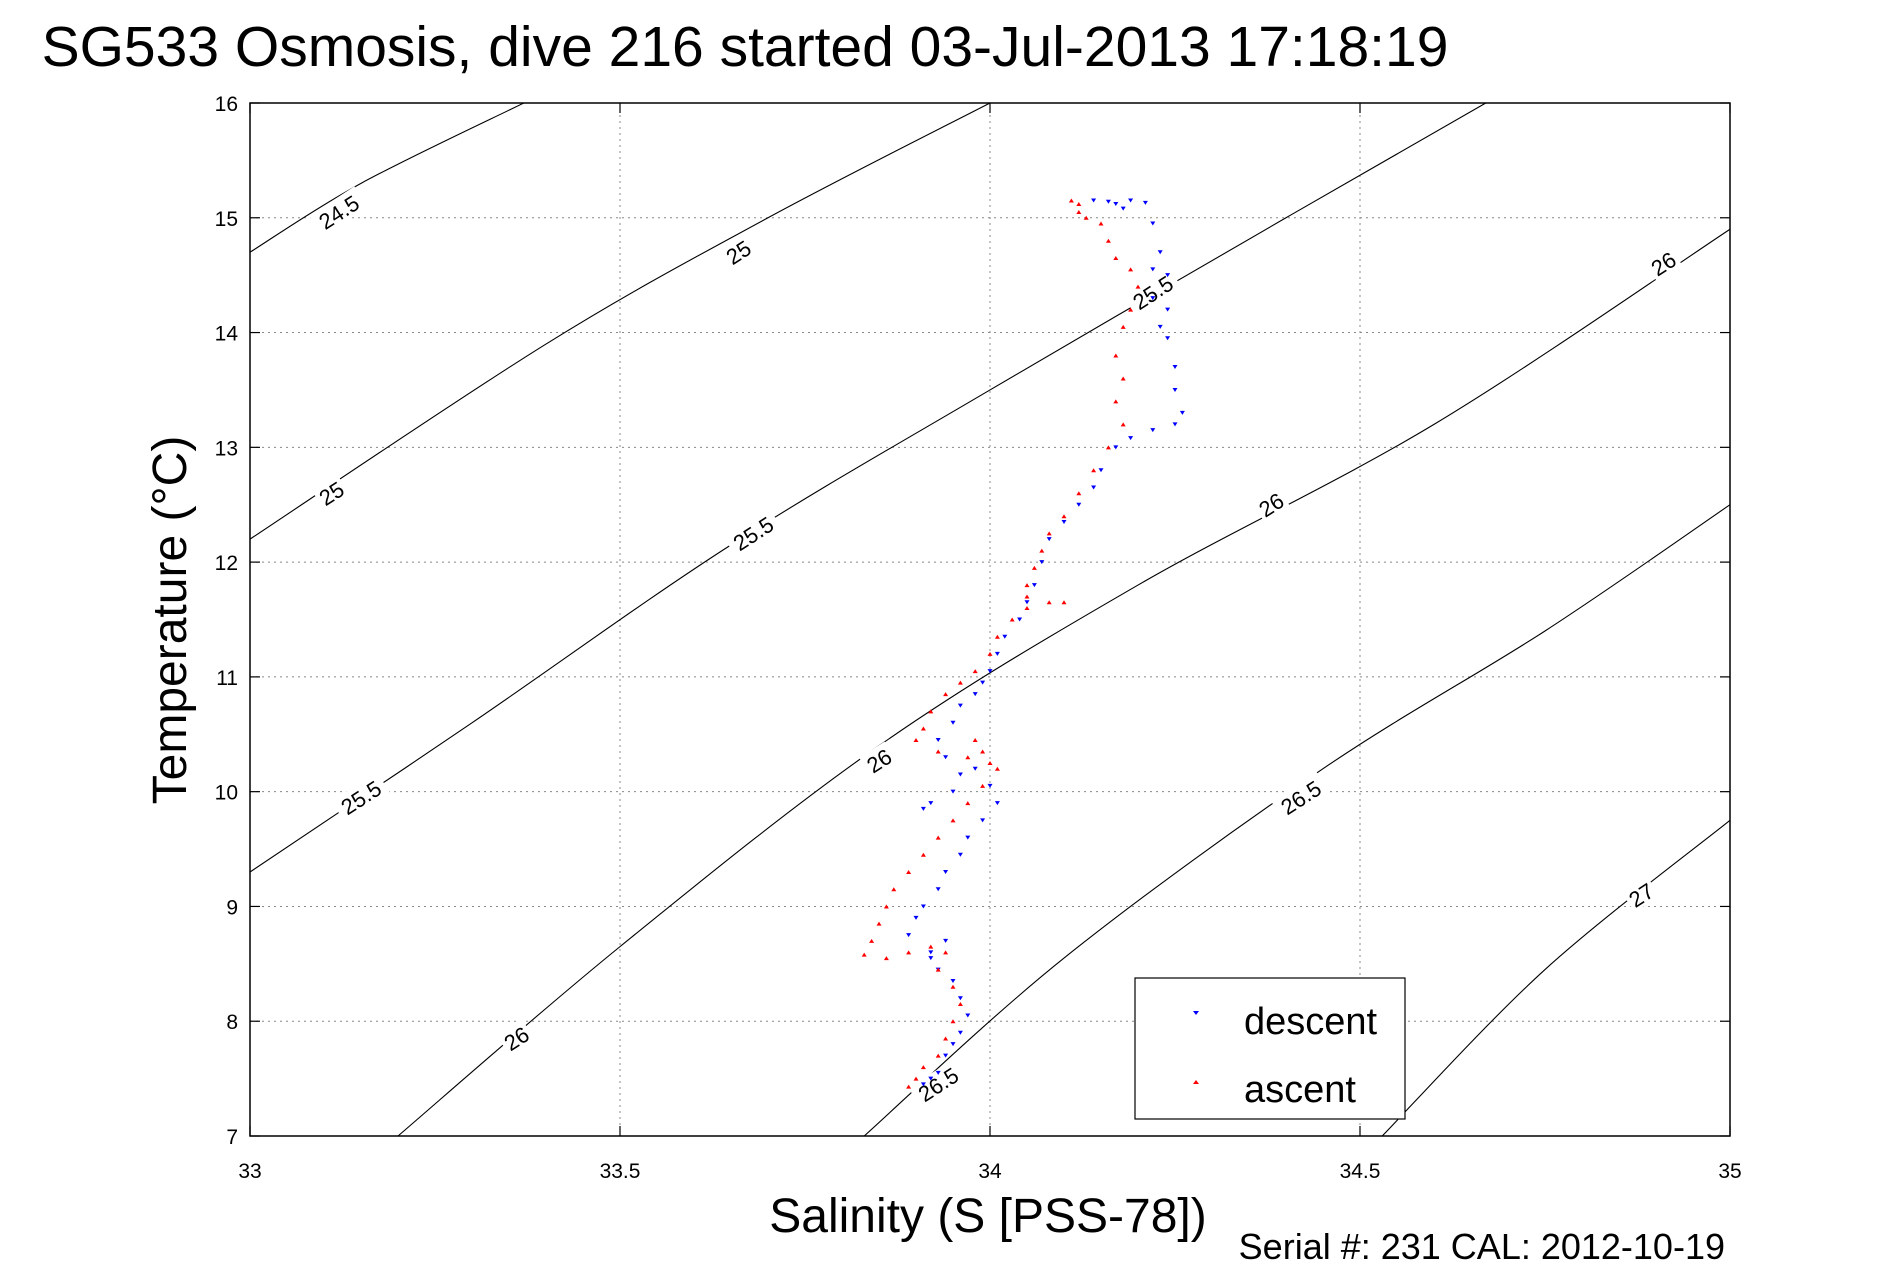 The image size is (1891, 1262). What do you see at coordinates (249, 1171) in the screenshot?
I see `x-tick-label: 33` at bounding box center [249, 1171].